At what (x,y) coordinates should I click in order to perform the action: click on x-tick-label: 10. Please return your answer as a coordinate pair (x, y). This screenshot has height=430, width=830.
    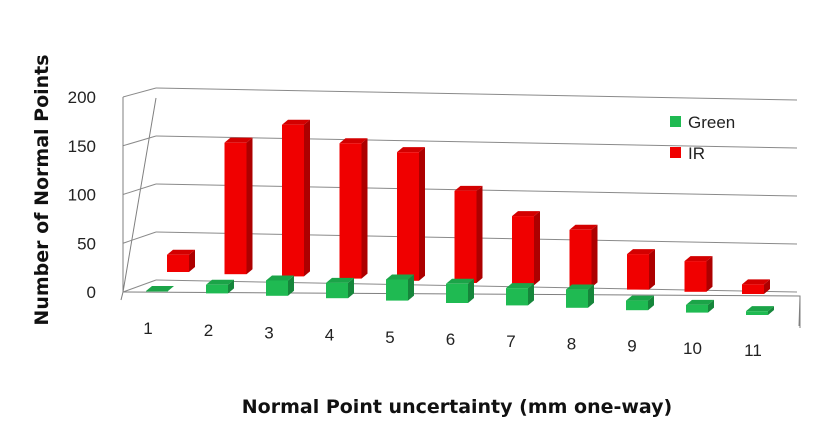
    Looking at the image, I should click on (692, 348).